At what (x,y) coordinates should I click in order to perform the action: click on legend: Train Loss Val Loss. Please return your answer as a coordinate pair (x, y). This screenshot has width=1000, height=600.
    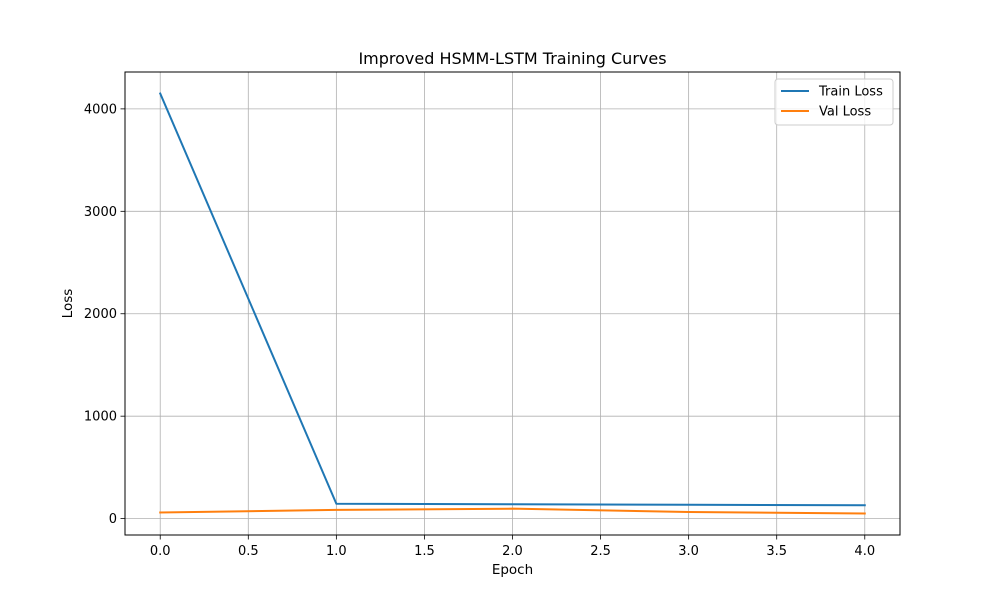
    Looking at the image, I should click on (834, 102).